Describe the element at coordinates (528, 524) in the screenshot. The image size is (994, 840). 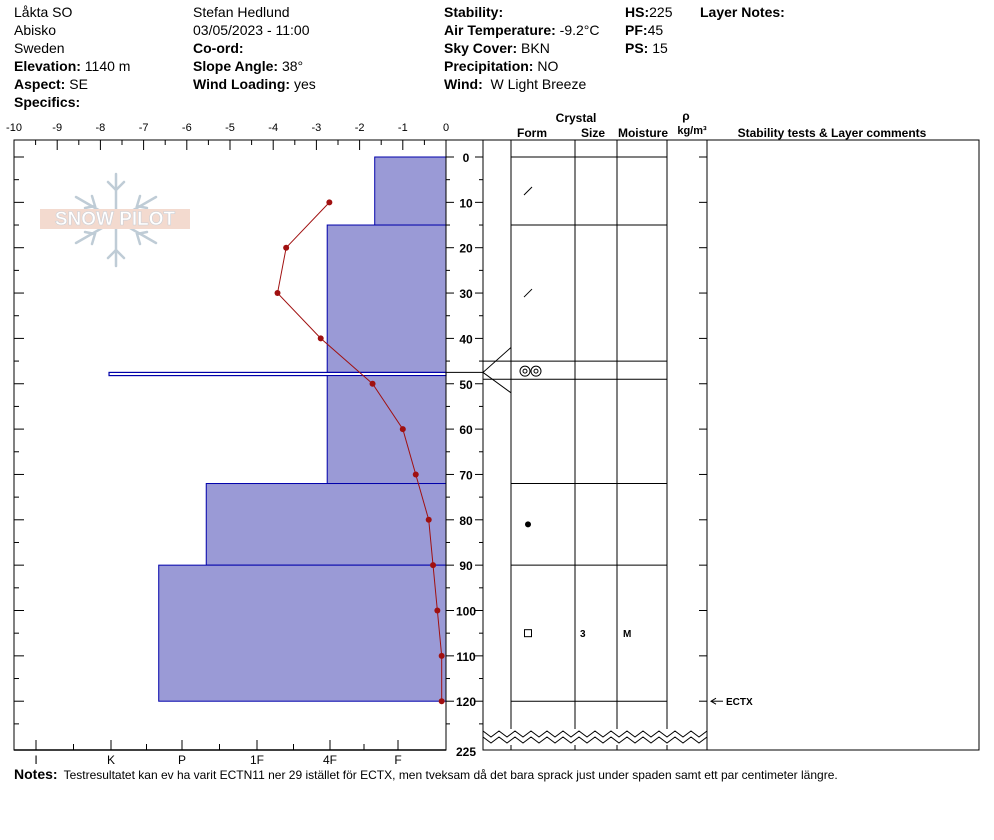
I see `rounded-grain-icon` at that location.